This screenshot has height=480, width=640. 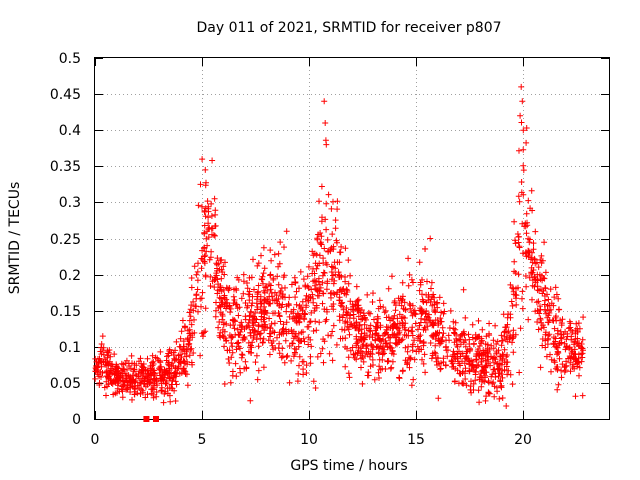 What do you see at coordinates (146, 419) in the screenshot?
I see `gap-marker` at bounding box center [146, 419].